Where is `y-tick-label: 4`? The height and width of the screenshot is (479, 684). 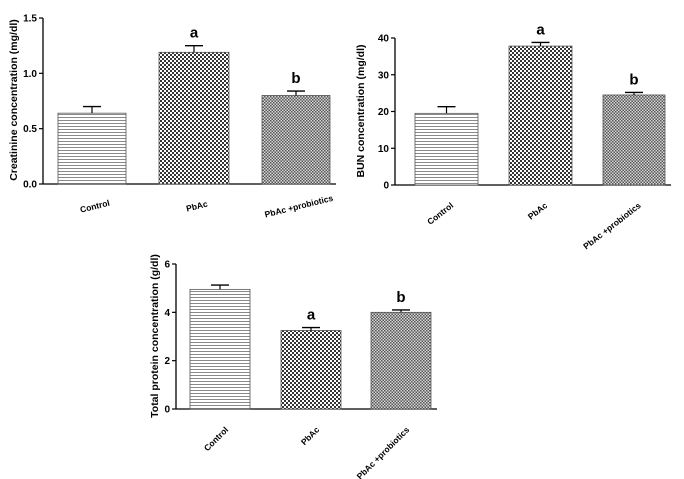 y-tick-label: 4 is located at coordinates (167, 313).